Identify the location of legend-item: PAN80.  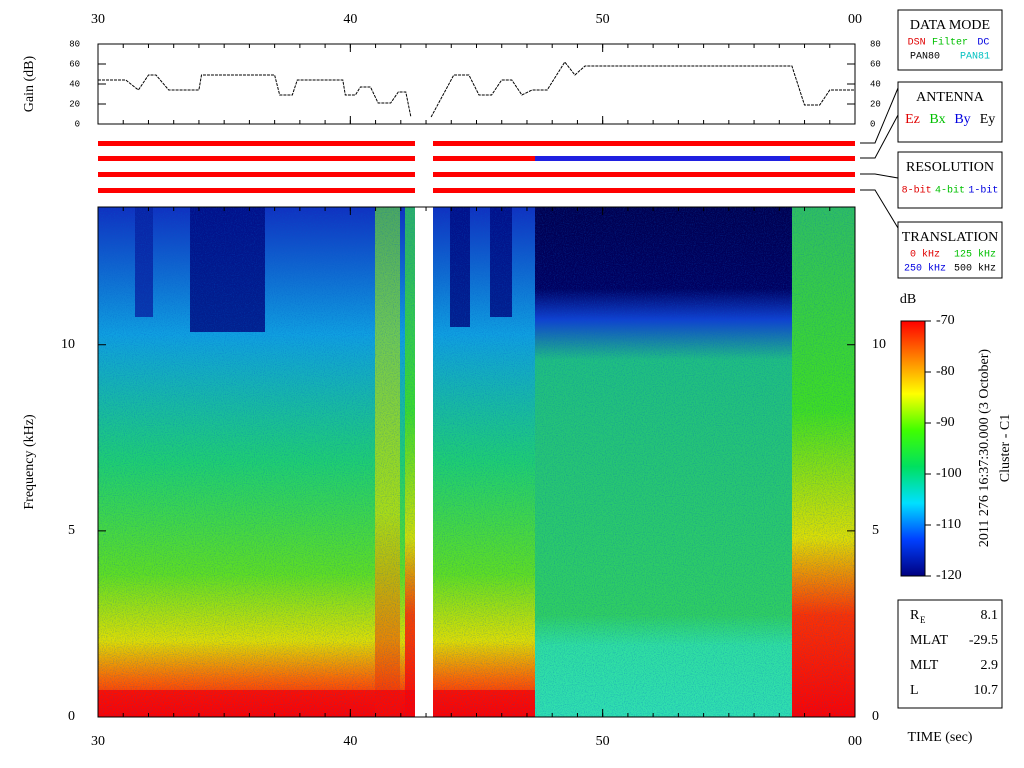
(925, 57).